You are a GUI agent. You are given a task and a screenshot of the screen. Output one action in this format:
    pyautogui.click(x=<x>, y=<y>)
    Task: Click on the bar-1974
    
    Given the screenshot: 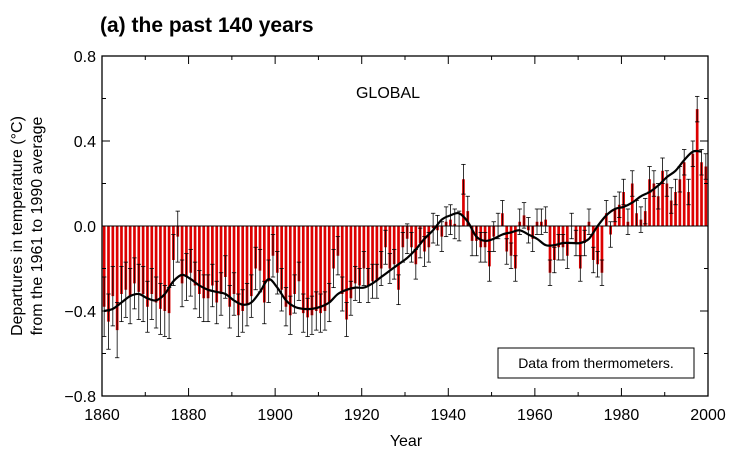 What is the action you would take?
    pyautogui.click(x=593, y=243)
    